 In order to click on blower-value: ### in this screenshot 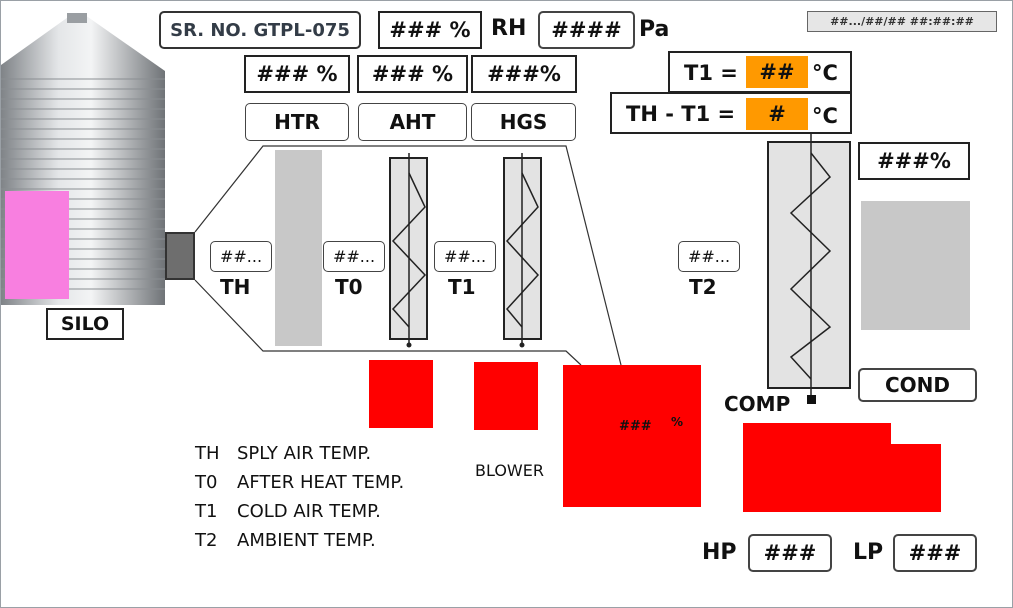, I will do `click(635, 426)`.